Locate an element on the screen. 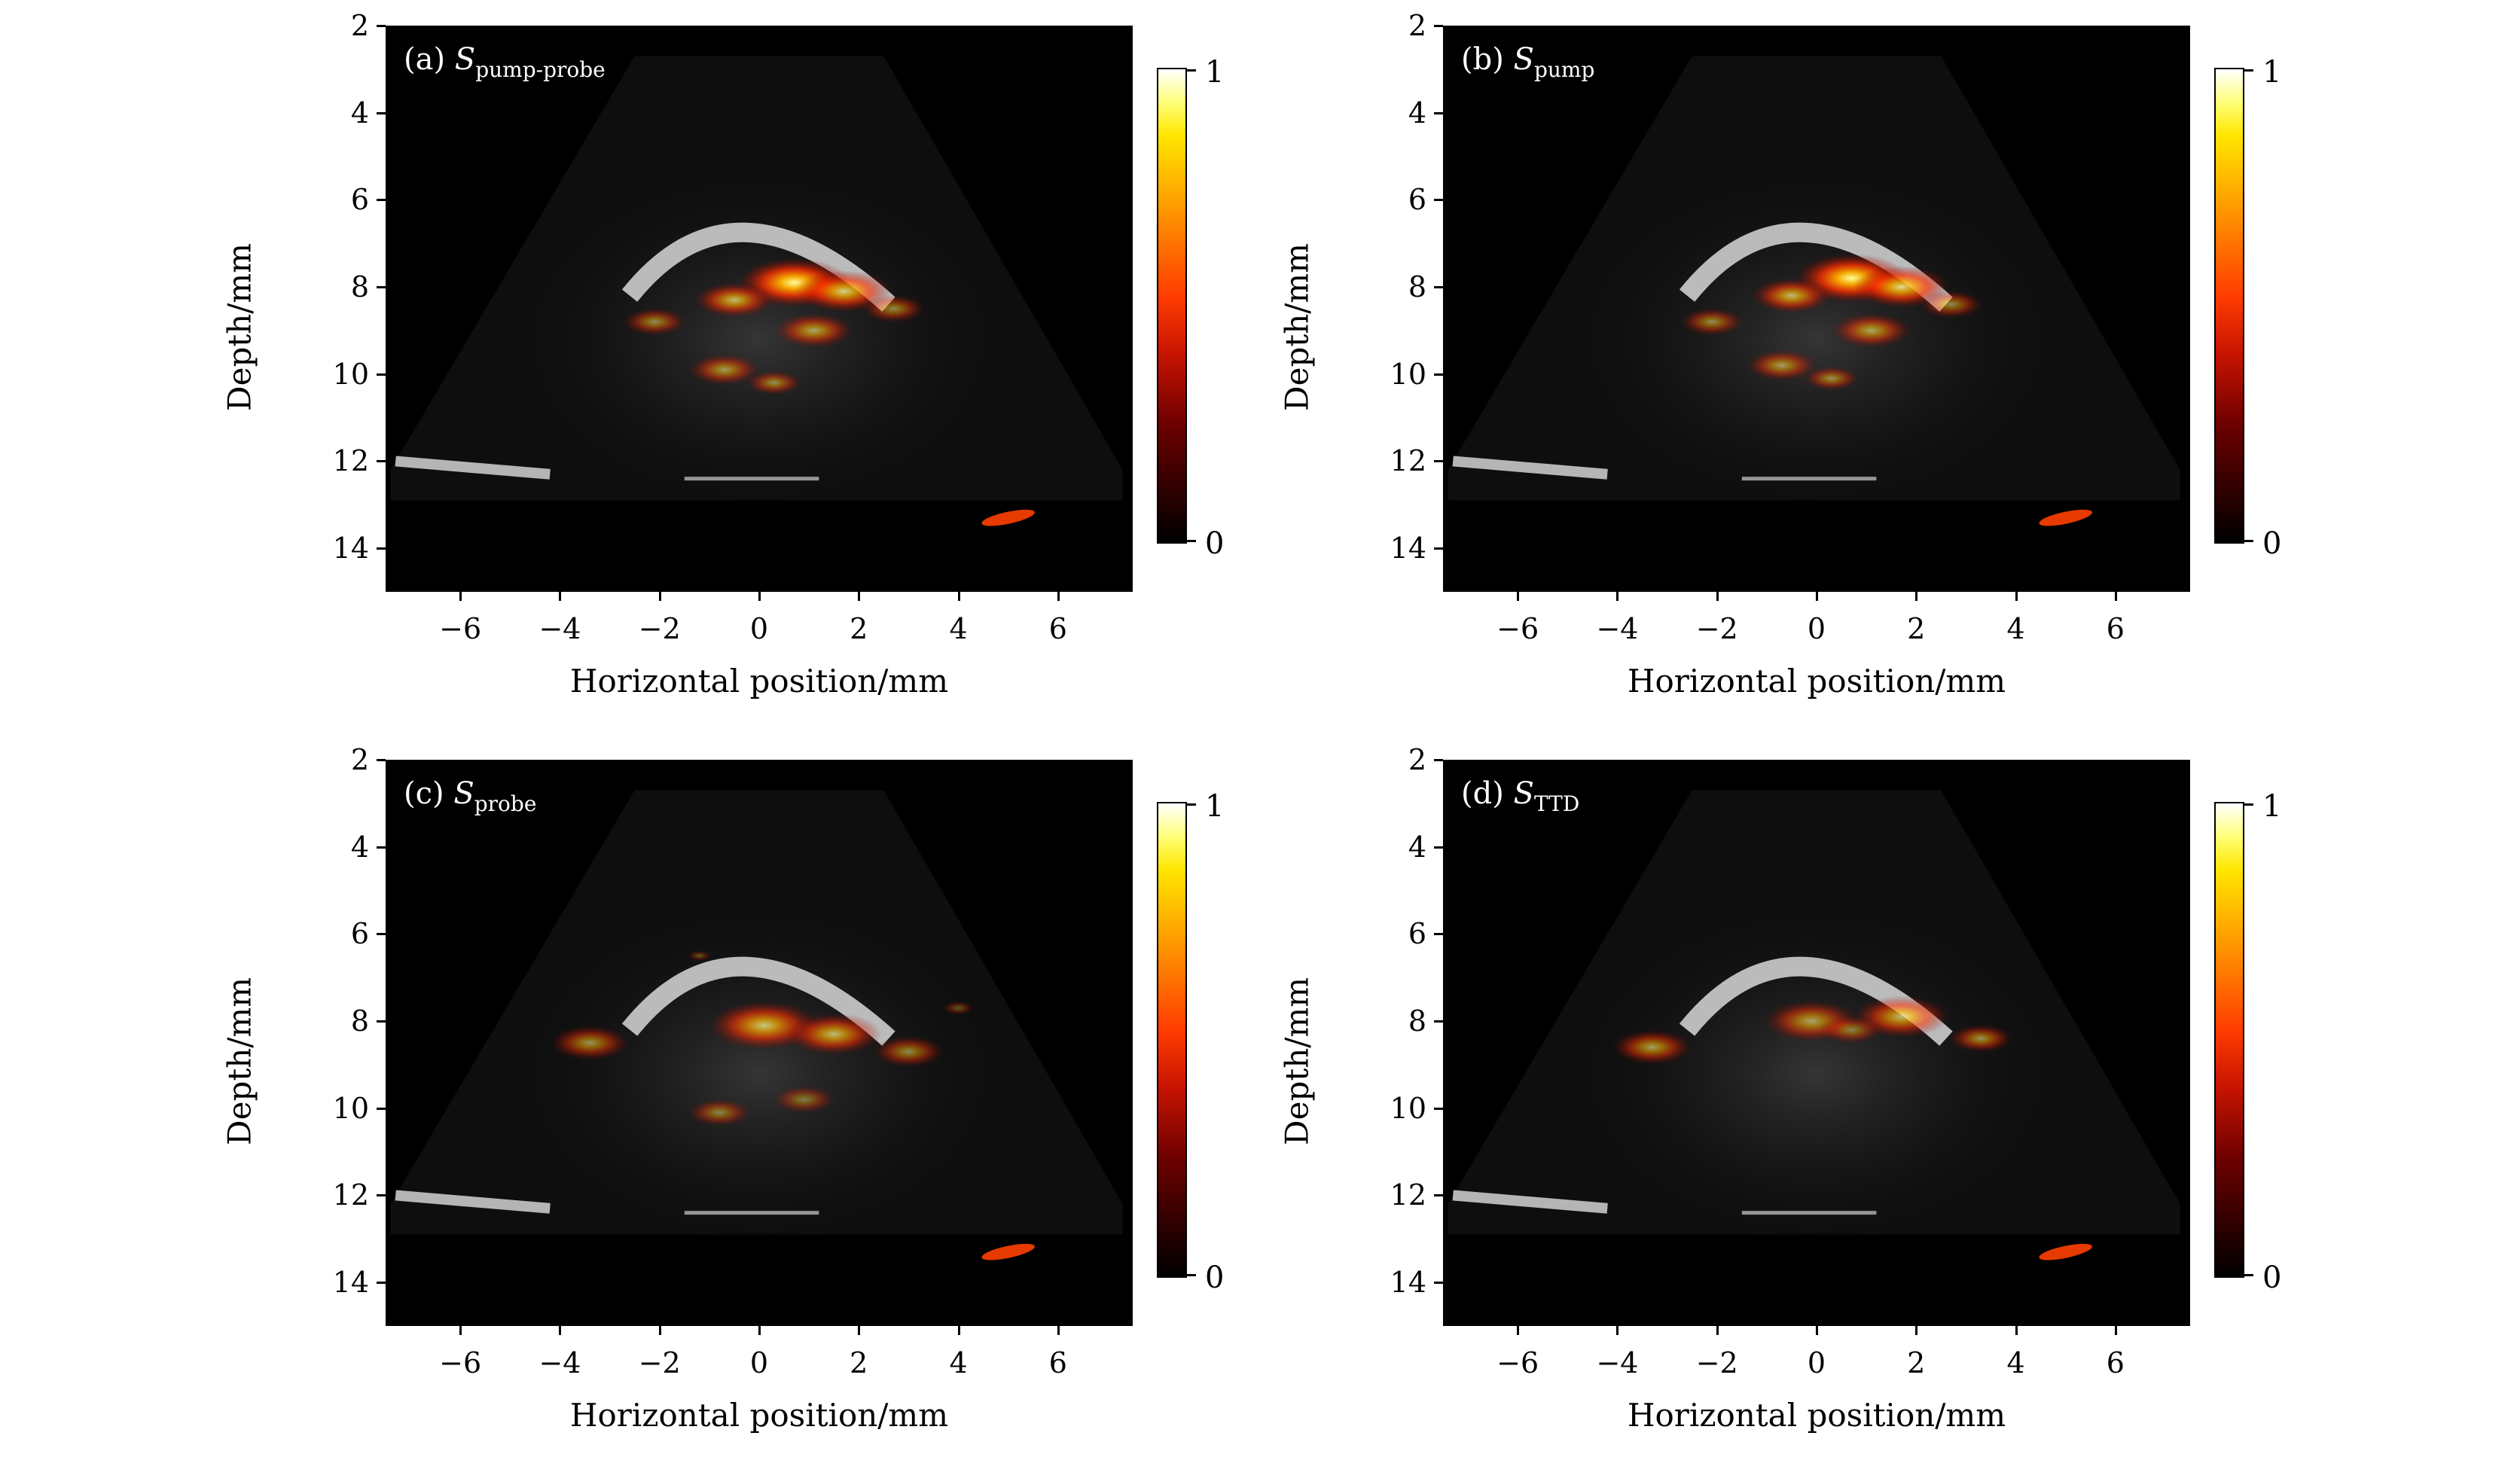 The width and height of the screenshot is (2520, 1457). y-tick-label: 2 is located at coordinates (1417, 760).